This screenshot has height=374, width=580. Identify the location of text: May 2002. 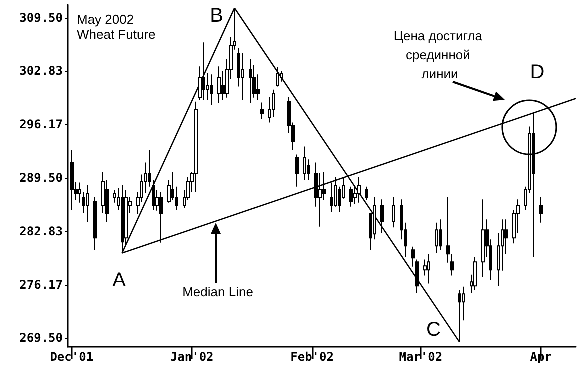
(105, 19).